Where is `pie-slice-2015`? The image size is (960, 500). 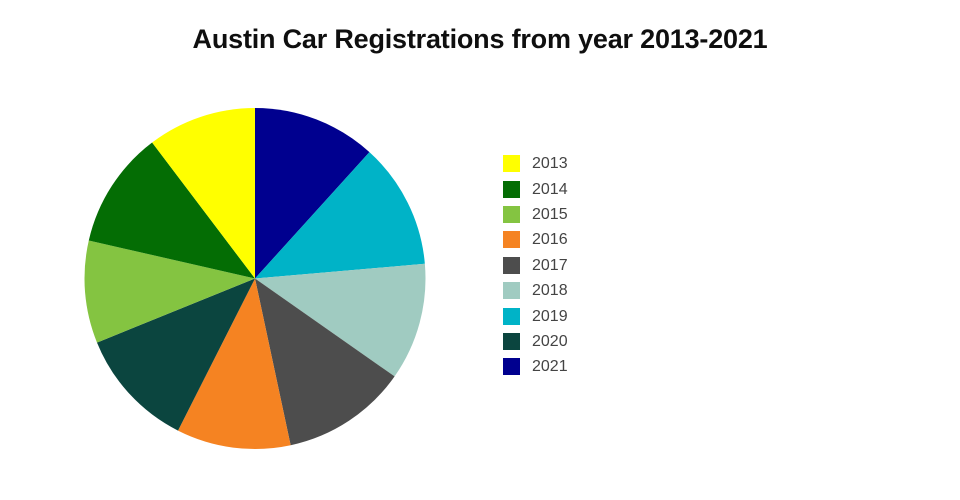
pie-slice-2015 is located at coordinates (169, 291).